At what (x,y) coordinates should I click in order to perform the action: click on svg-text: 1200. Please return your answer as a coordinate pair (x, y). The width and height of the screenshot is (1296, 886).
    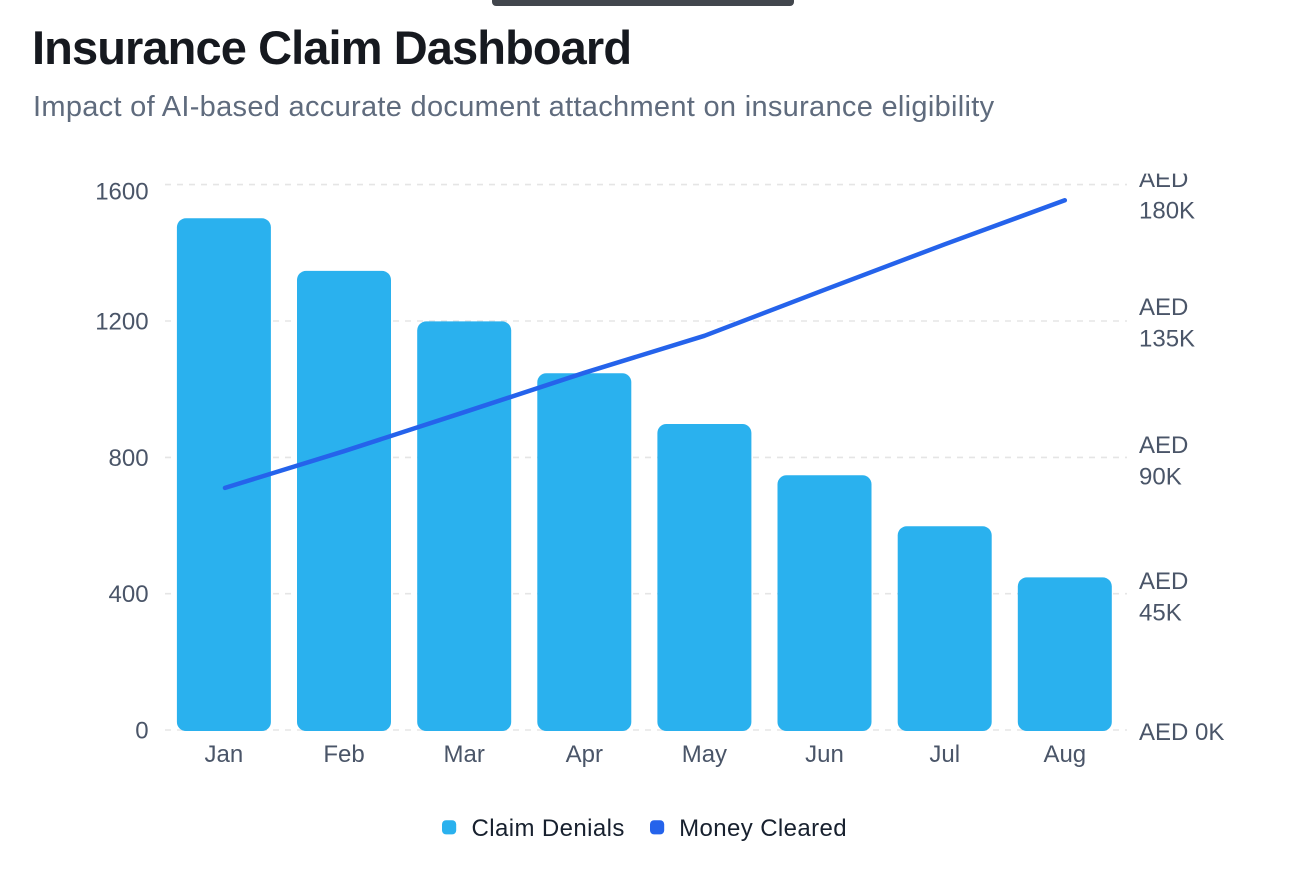
    Looking at the image, I should click on (121, 321).